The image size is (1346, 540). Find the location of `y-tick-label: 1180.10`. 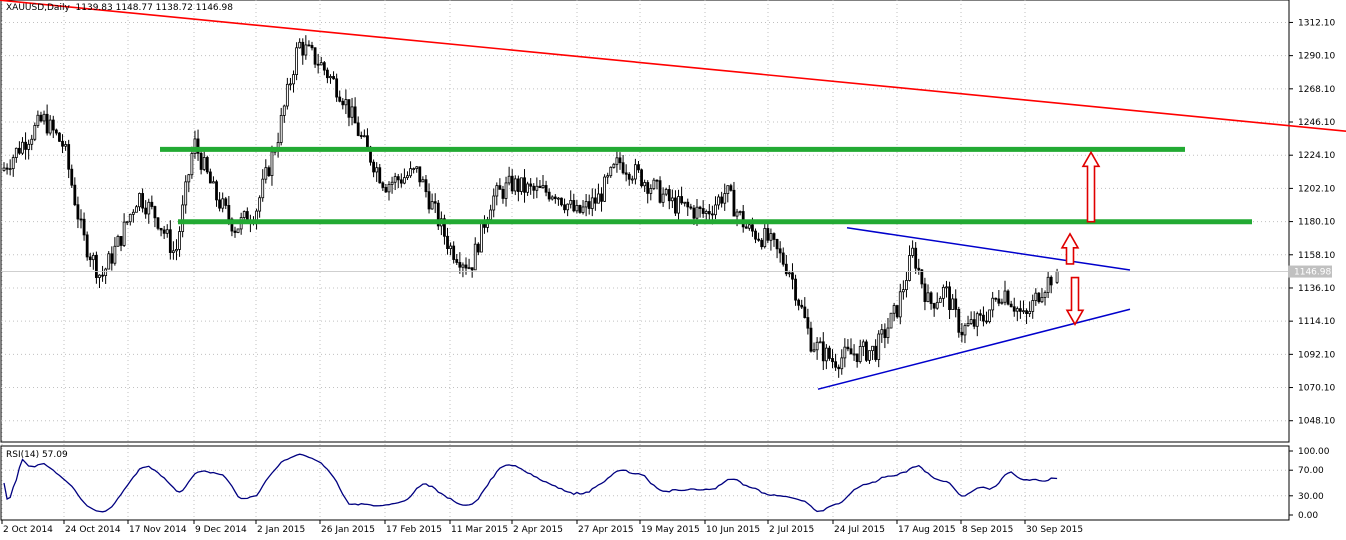

y-tick-label: 1180.10 is located at coordinates (1316, 223).